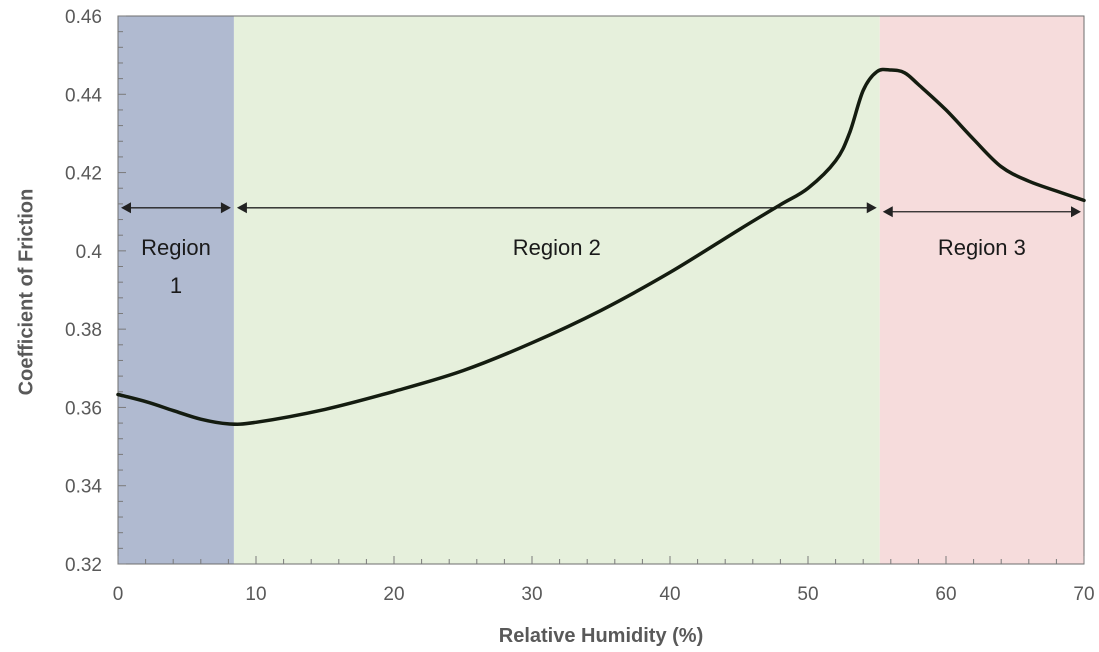 This screenshot has height=652, width=1099. Describe the element at coordinates (601, 210) in the screenshot. I see `region-arrows` at that location.